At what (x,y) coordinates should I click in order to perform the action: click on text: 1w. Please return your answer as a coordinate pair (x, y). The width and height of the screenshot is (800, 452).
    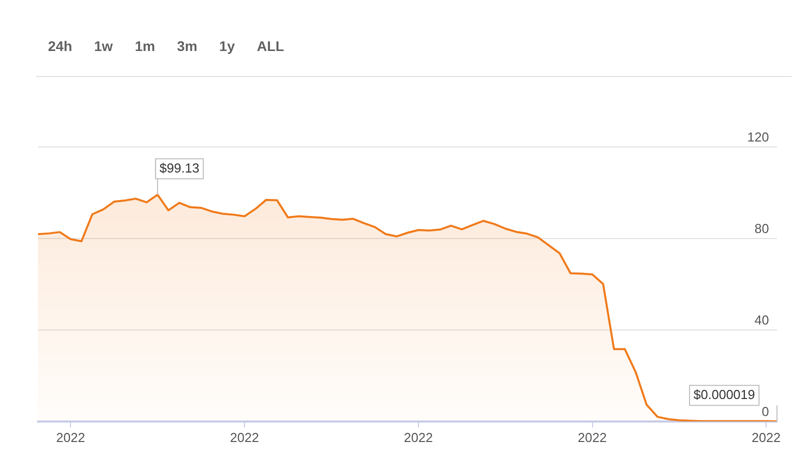
    Looking at the image, I should click on (103, 46).